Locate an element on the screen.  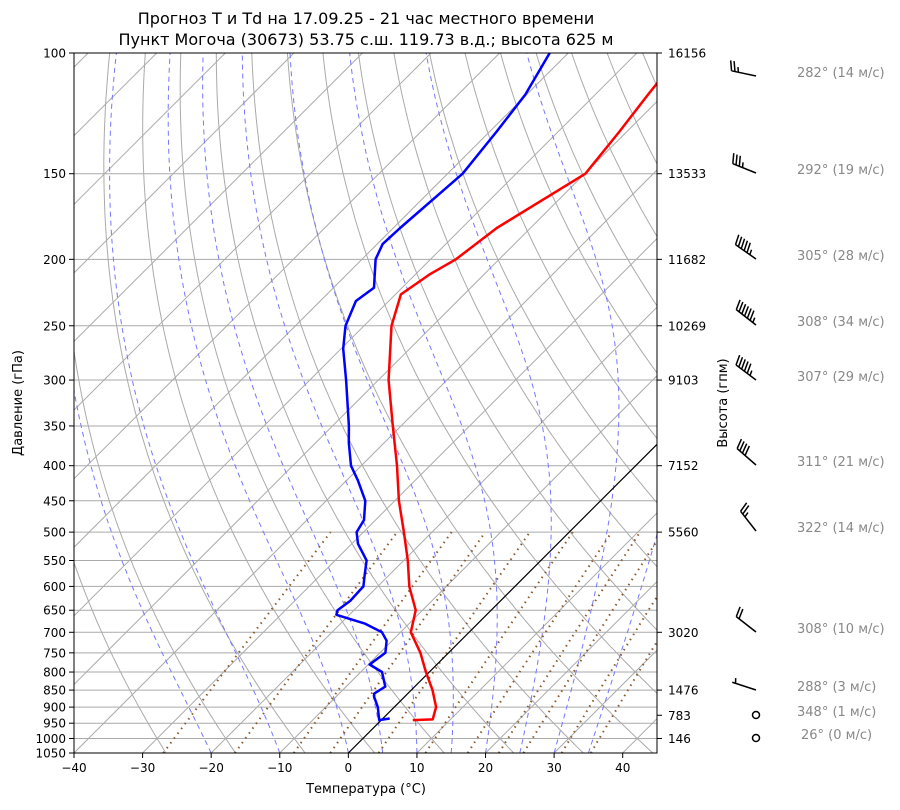
wind-label: 308° (34 м/с) is located at coordinates (841, 322).